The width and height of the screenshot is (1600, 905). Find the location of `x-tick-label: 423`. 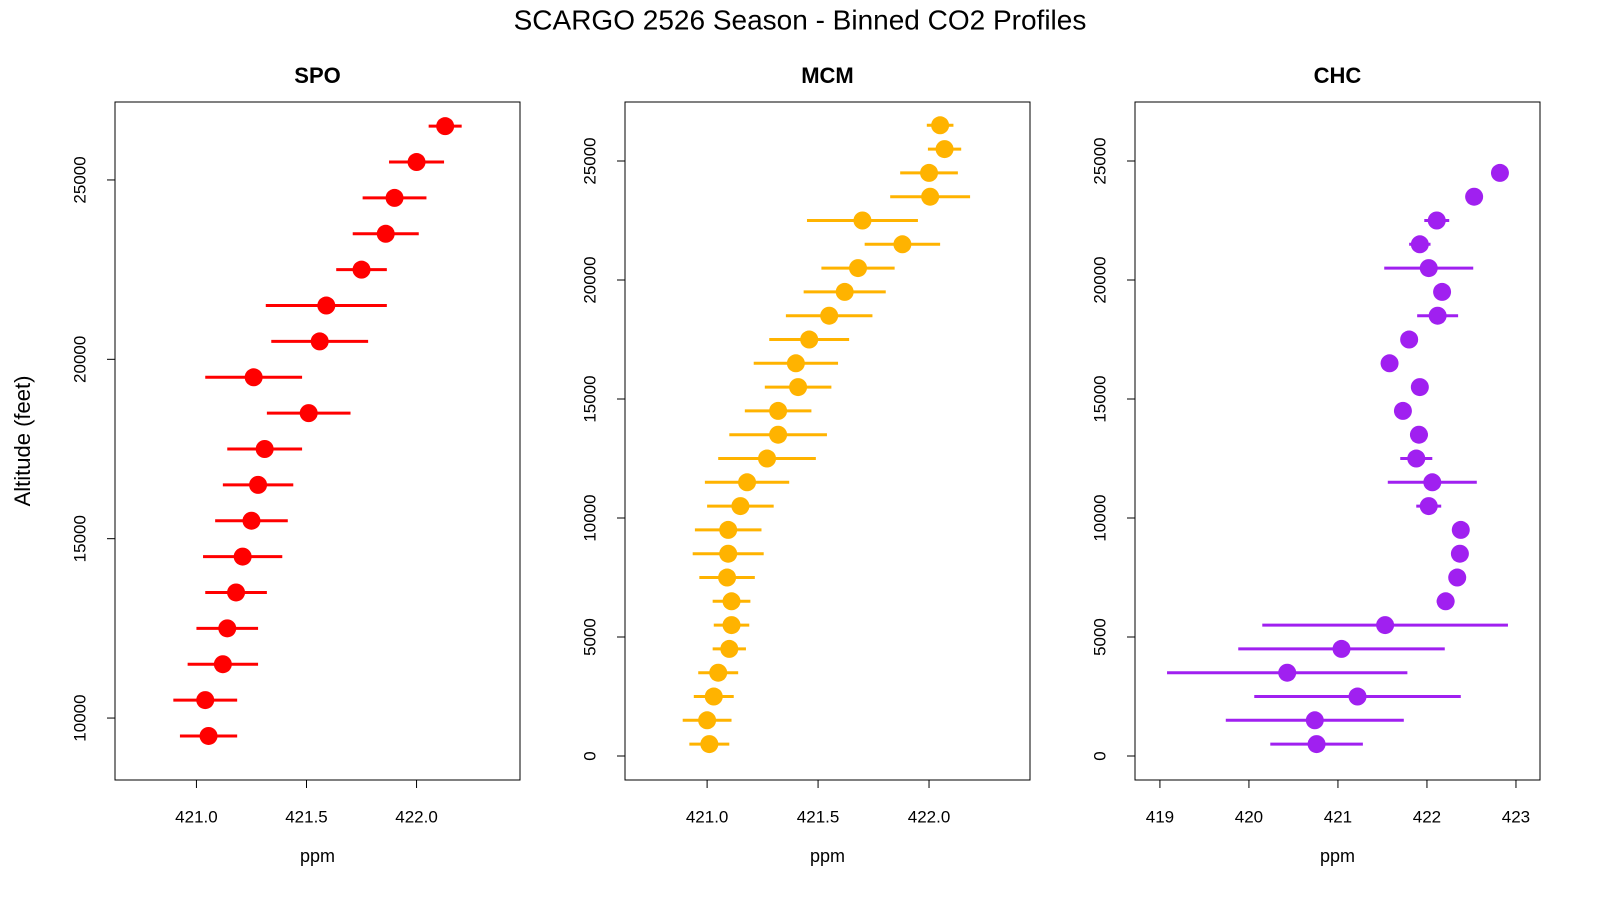

x-tick-label: 423 is located at coordinates (1516, 816).